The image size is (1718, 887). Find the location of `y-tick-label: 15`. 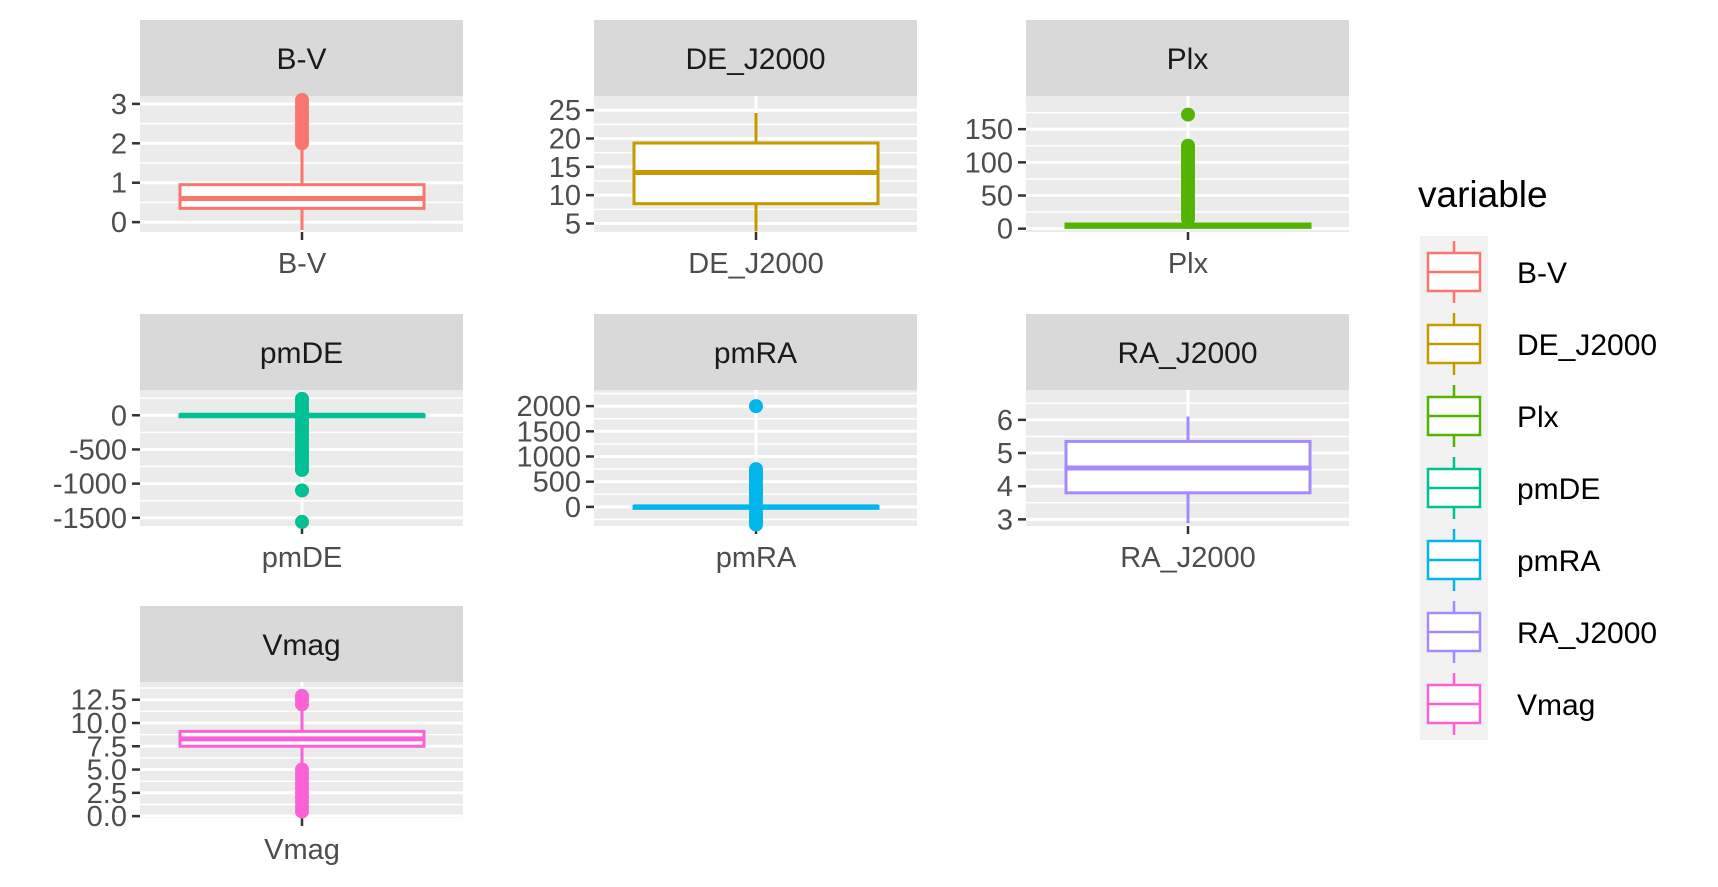

y-tick-label: 15 is located at coordinates (565, 168).